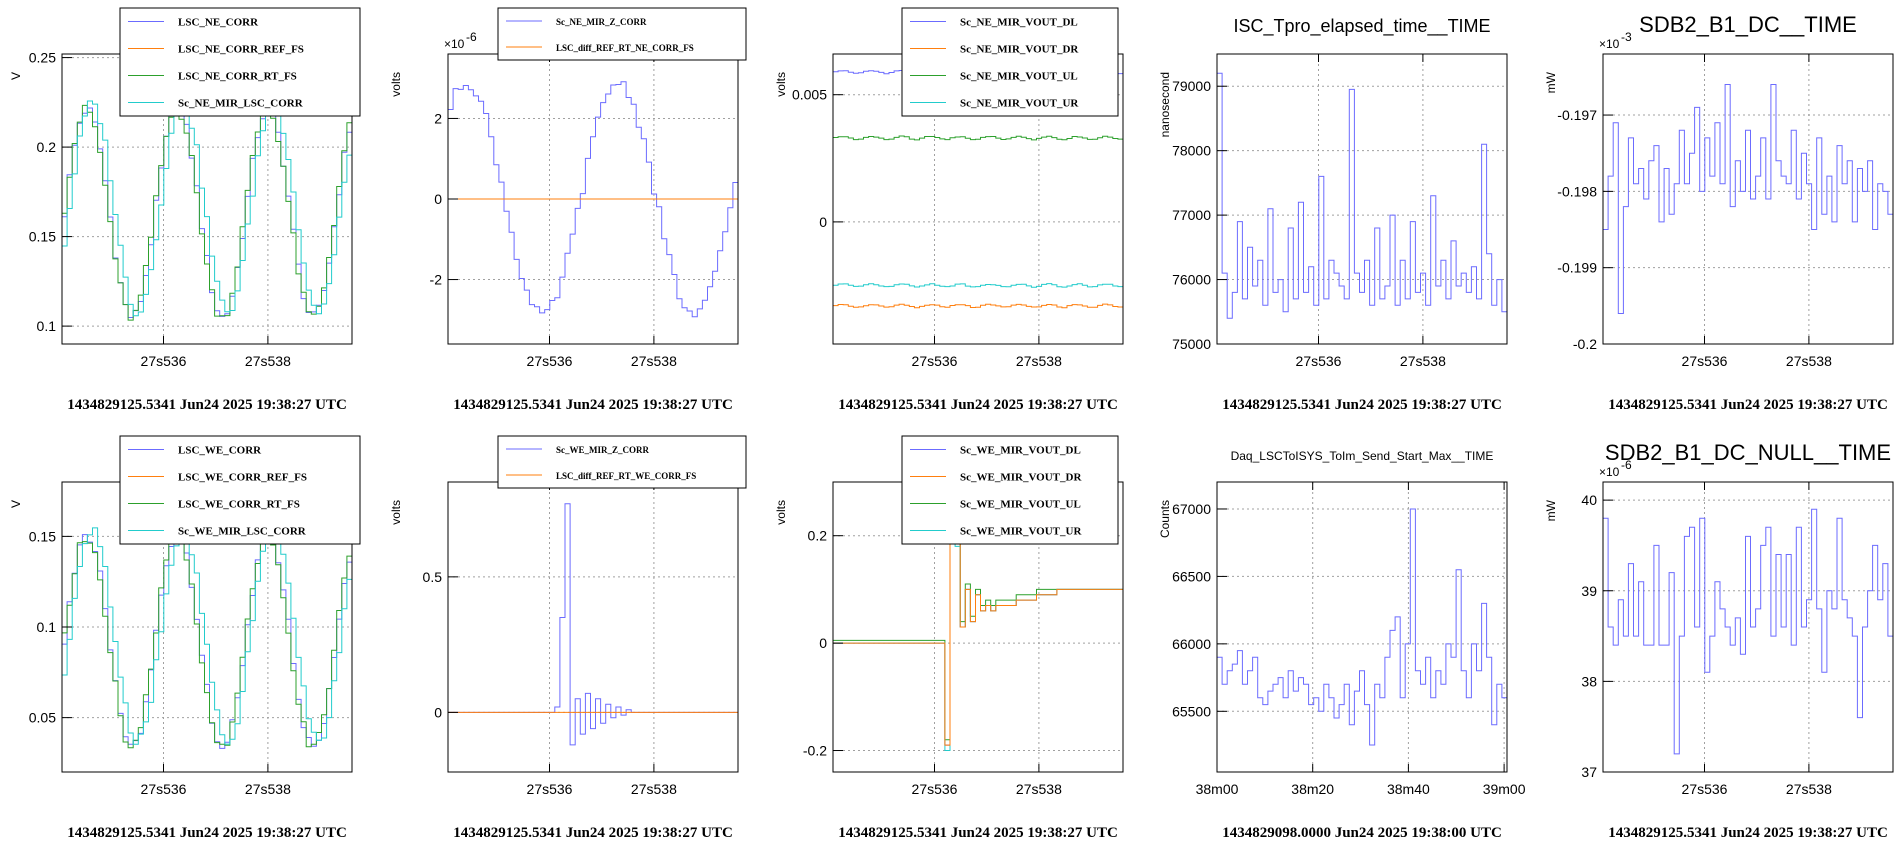 This screenshot has height=850, width=1904. What do you see at coordinates (1191, 280) in the screenshot?
I see `y-tick-label: 76000` at bounding box center [1191, 280].